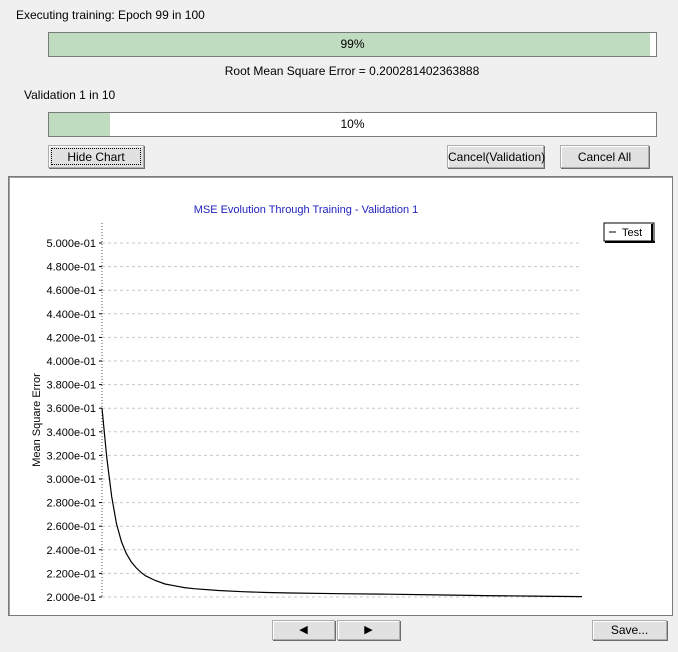  What do you see at coordinates (71, 244) in the screenshot?
I see `y-tick-label: 5.000e-01` at bounding box center [71, 244].